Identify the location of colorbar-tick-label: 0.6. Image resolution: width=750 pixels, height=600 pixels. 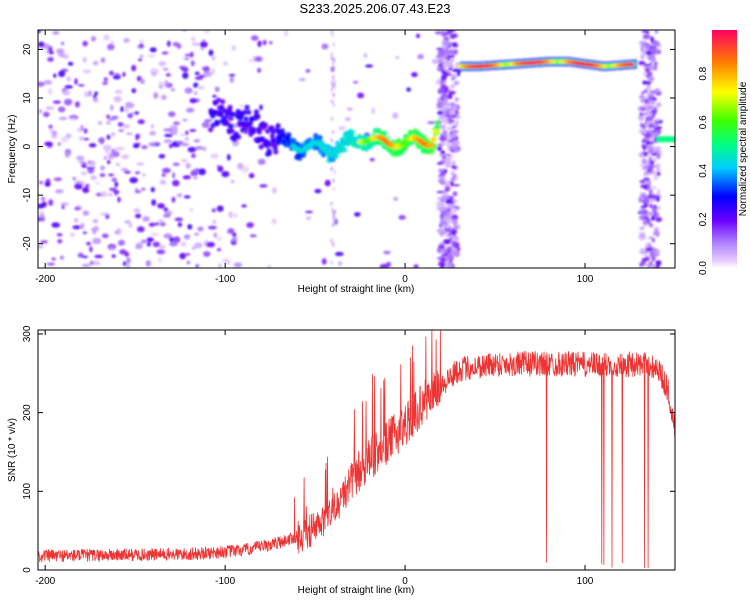
(703, 122).